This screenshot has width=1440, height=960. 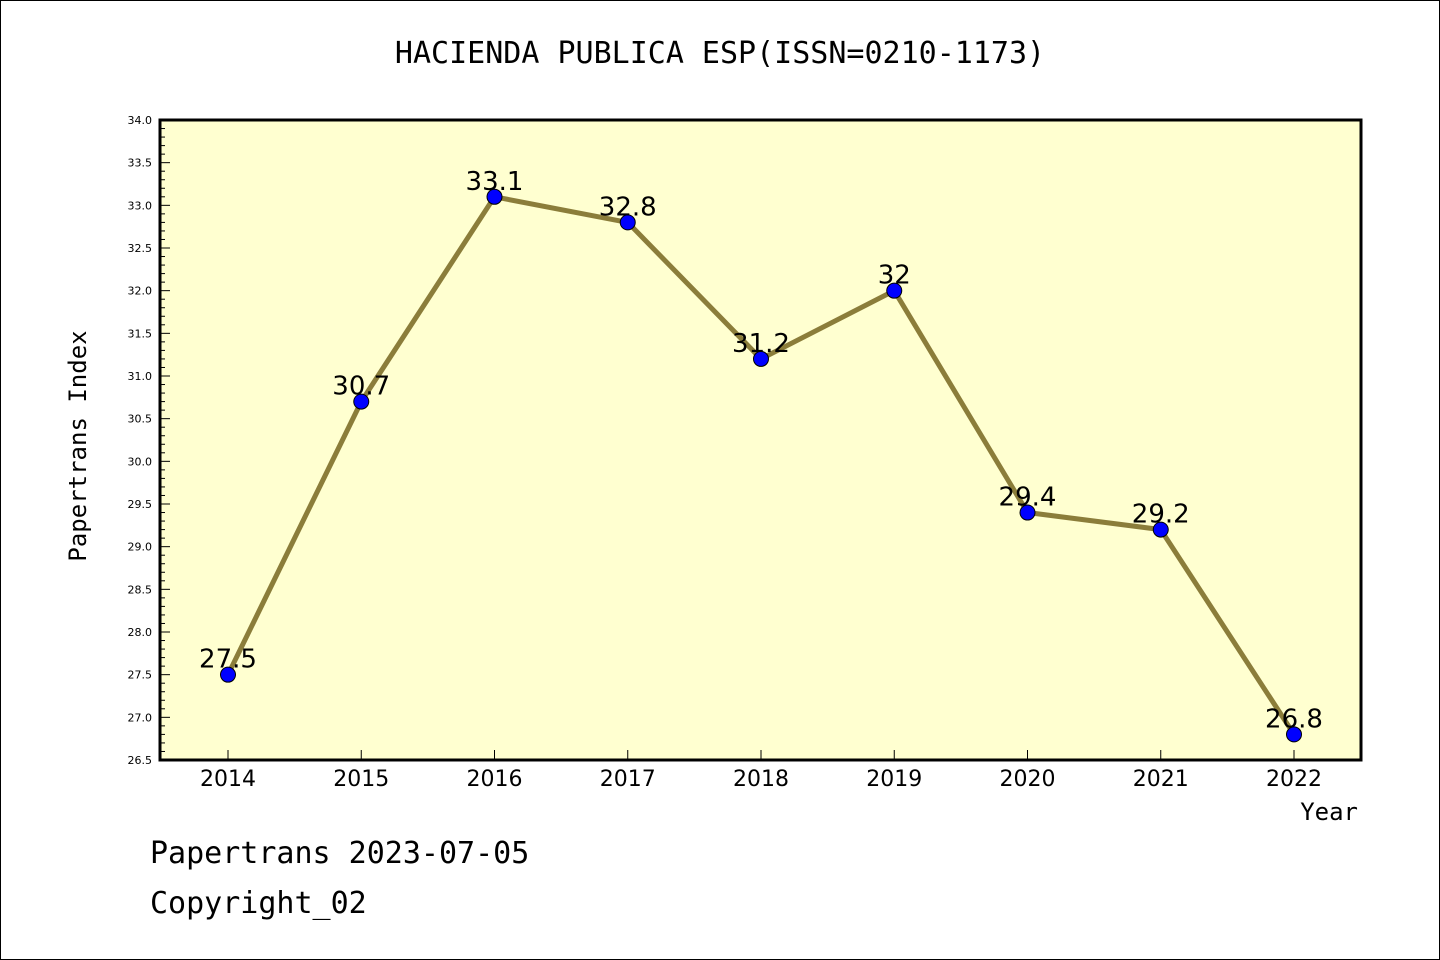 I want to click on y-tick-label: 31.0, so click(x=140, y=376).